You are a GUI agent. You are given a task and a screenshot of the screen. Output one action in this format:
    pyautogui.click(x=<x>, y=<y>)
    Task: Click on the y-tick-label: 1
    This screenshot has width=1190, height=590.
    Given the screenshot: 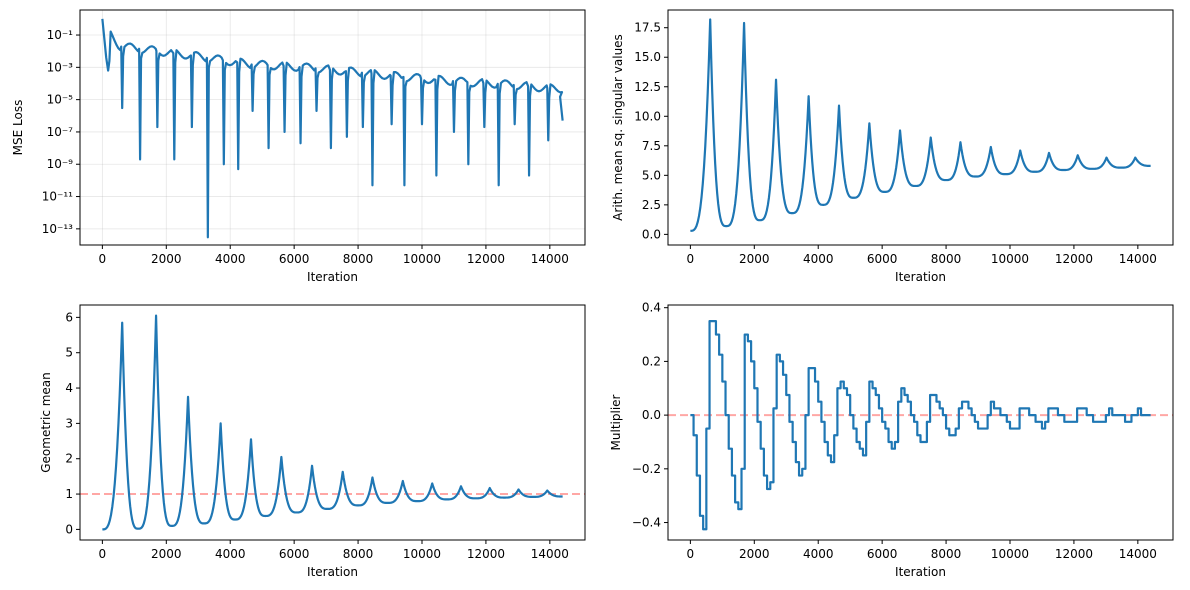 What is the action you would take?
    pyautogui.click(x=69, y=494)
    